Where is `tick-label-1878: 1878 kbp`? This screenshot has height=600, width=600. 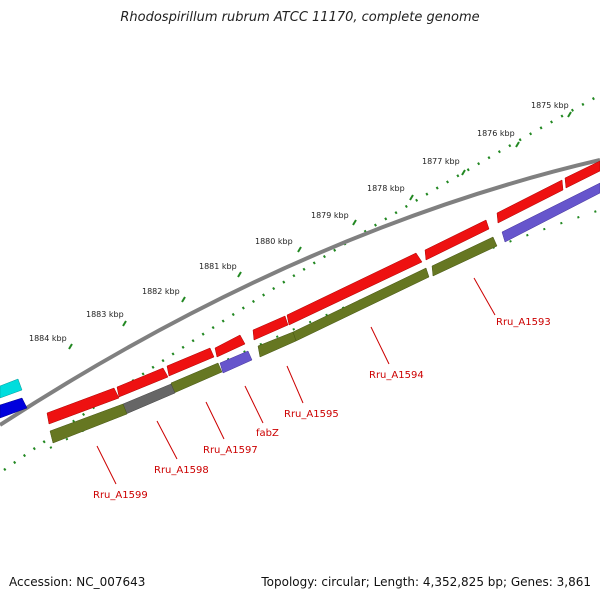 tick-label-1878: 1878 kbp is located at coordinates (386, 188).